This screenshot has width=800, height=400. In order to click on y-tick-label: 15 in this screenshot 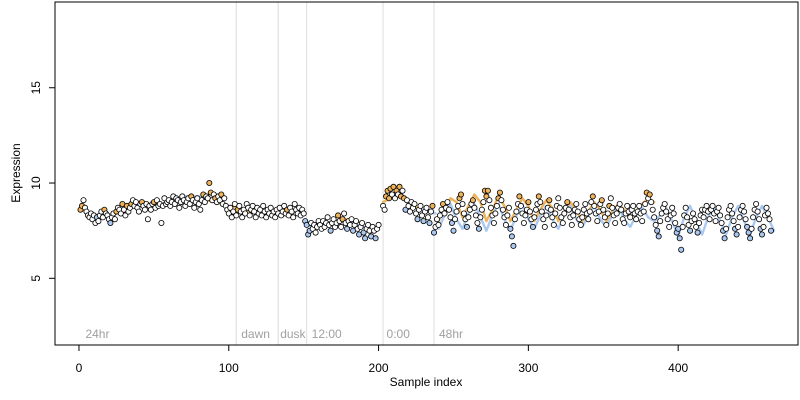, I will do `click(36, 88)`.